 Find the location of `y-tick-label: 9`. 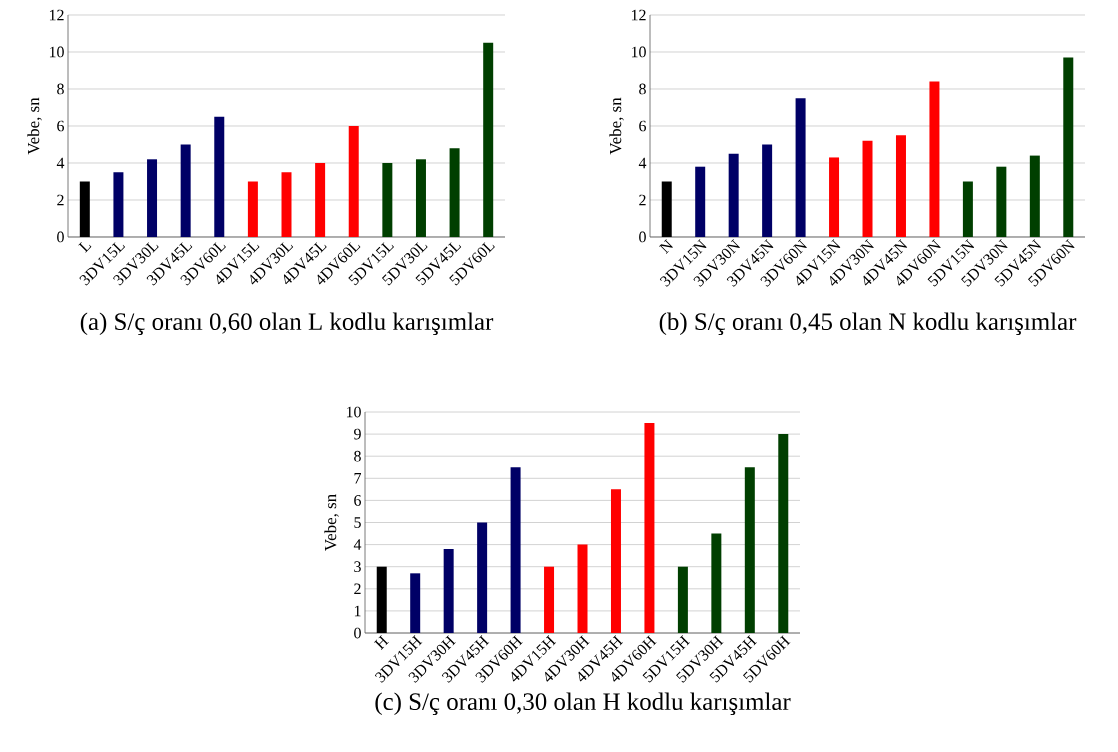

y-tick-label: 9 is located at coordinates (357, 434).